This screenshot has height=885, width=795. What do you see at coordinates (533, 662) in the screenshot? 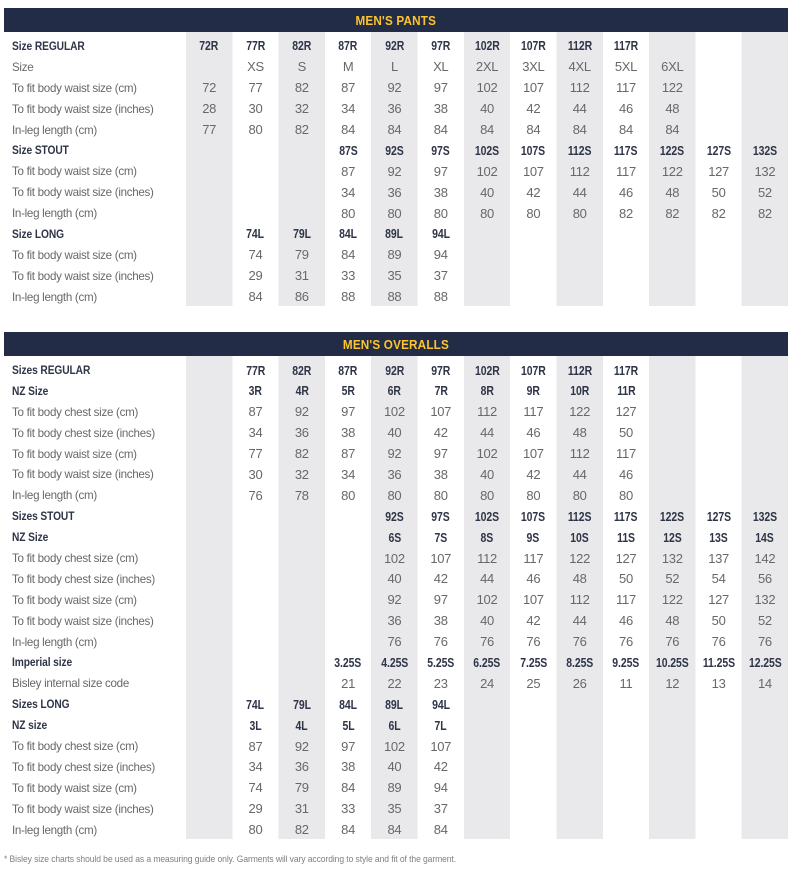
I see `cell: 7.25S` at bounding box center [533, 662].